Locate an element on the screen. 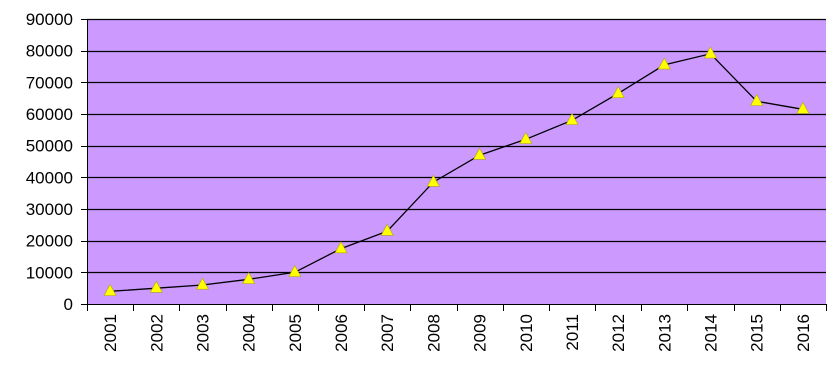 The image size is (828, 373). y-tick-label: 0 is located at coordinates (68, 304).